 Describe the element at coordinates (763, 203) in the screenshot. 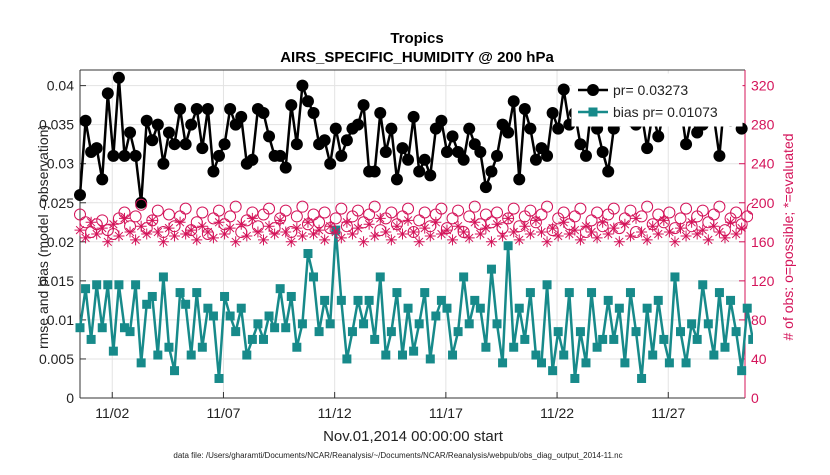

I see `y-tick-label-right: 200` at that location.